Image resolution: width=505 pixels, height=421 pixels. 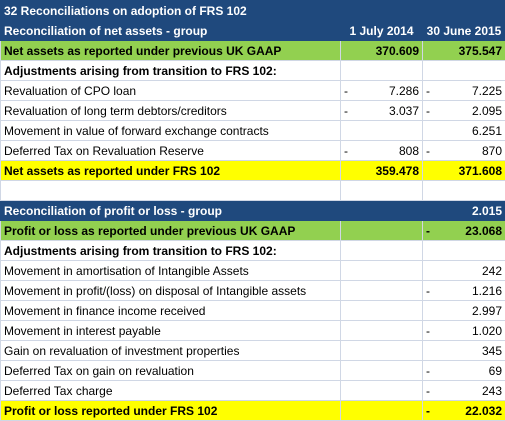 What do you see at coordinates (491, 350) in the screenshot?
I see `value: 345` at bounding box center [491, 350].